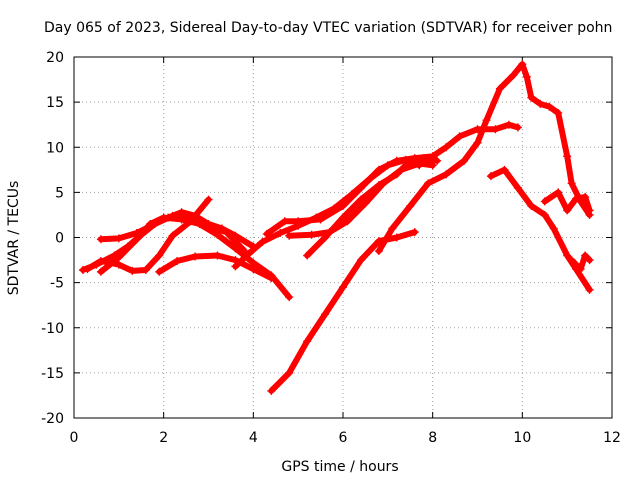 Image resolution: width=640 pixels, height=484 pixels. I want to click on y-tick-label: 15, so click(55, 103).